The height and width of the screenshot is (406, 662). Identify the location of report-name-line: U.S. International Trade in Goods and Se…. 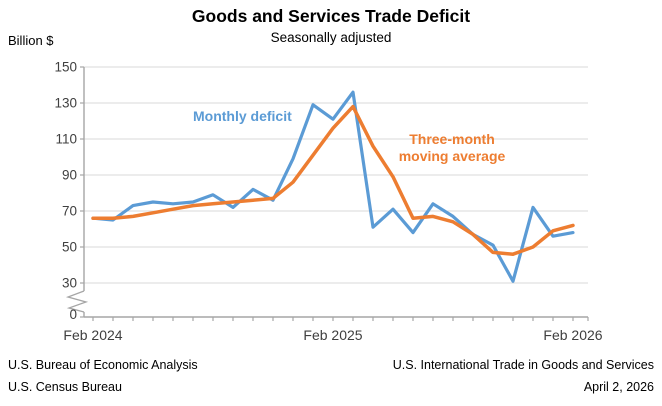
(523, 365).